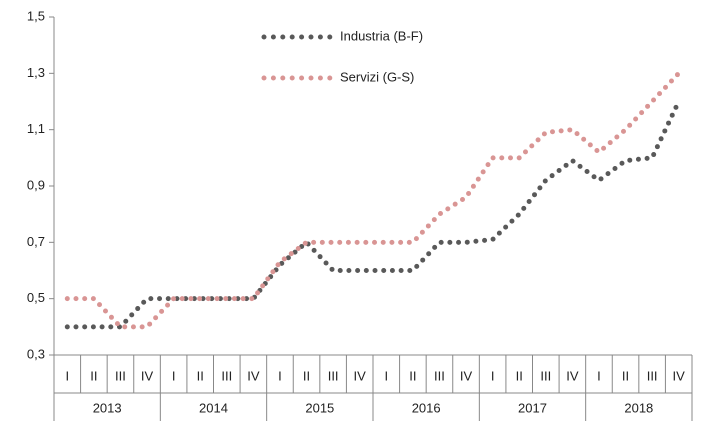 The image size is (702, 421). Describe the element at coordinates (638, 407) in the screenshot. I see `year-label: 2018` at that location.